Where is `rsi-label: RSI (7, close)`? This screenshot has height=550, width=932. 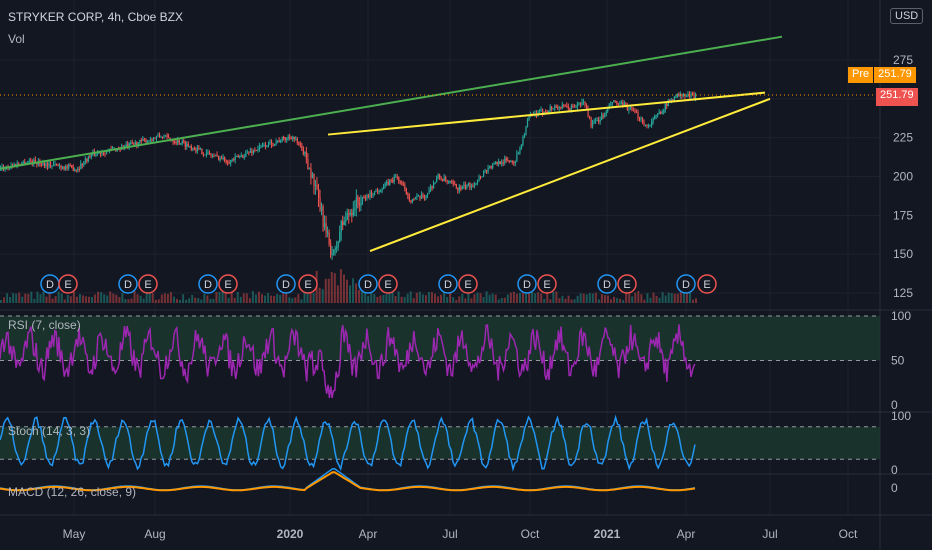 rsi-label: RSI (7, close) is located at coordinates (44, 325).